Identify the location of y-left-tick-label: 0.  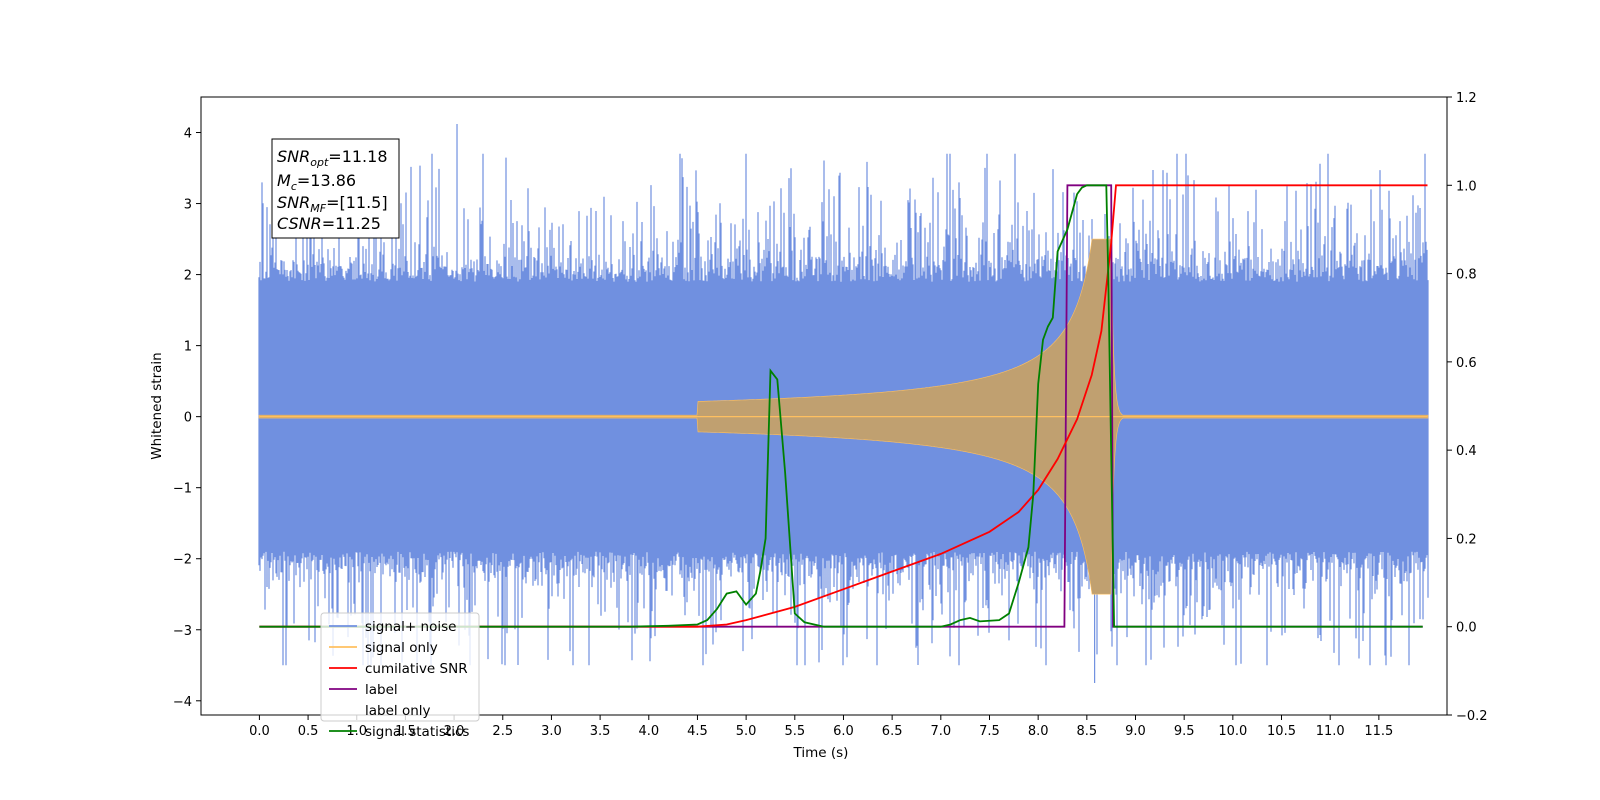
(188, 418).